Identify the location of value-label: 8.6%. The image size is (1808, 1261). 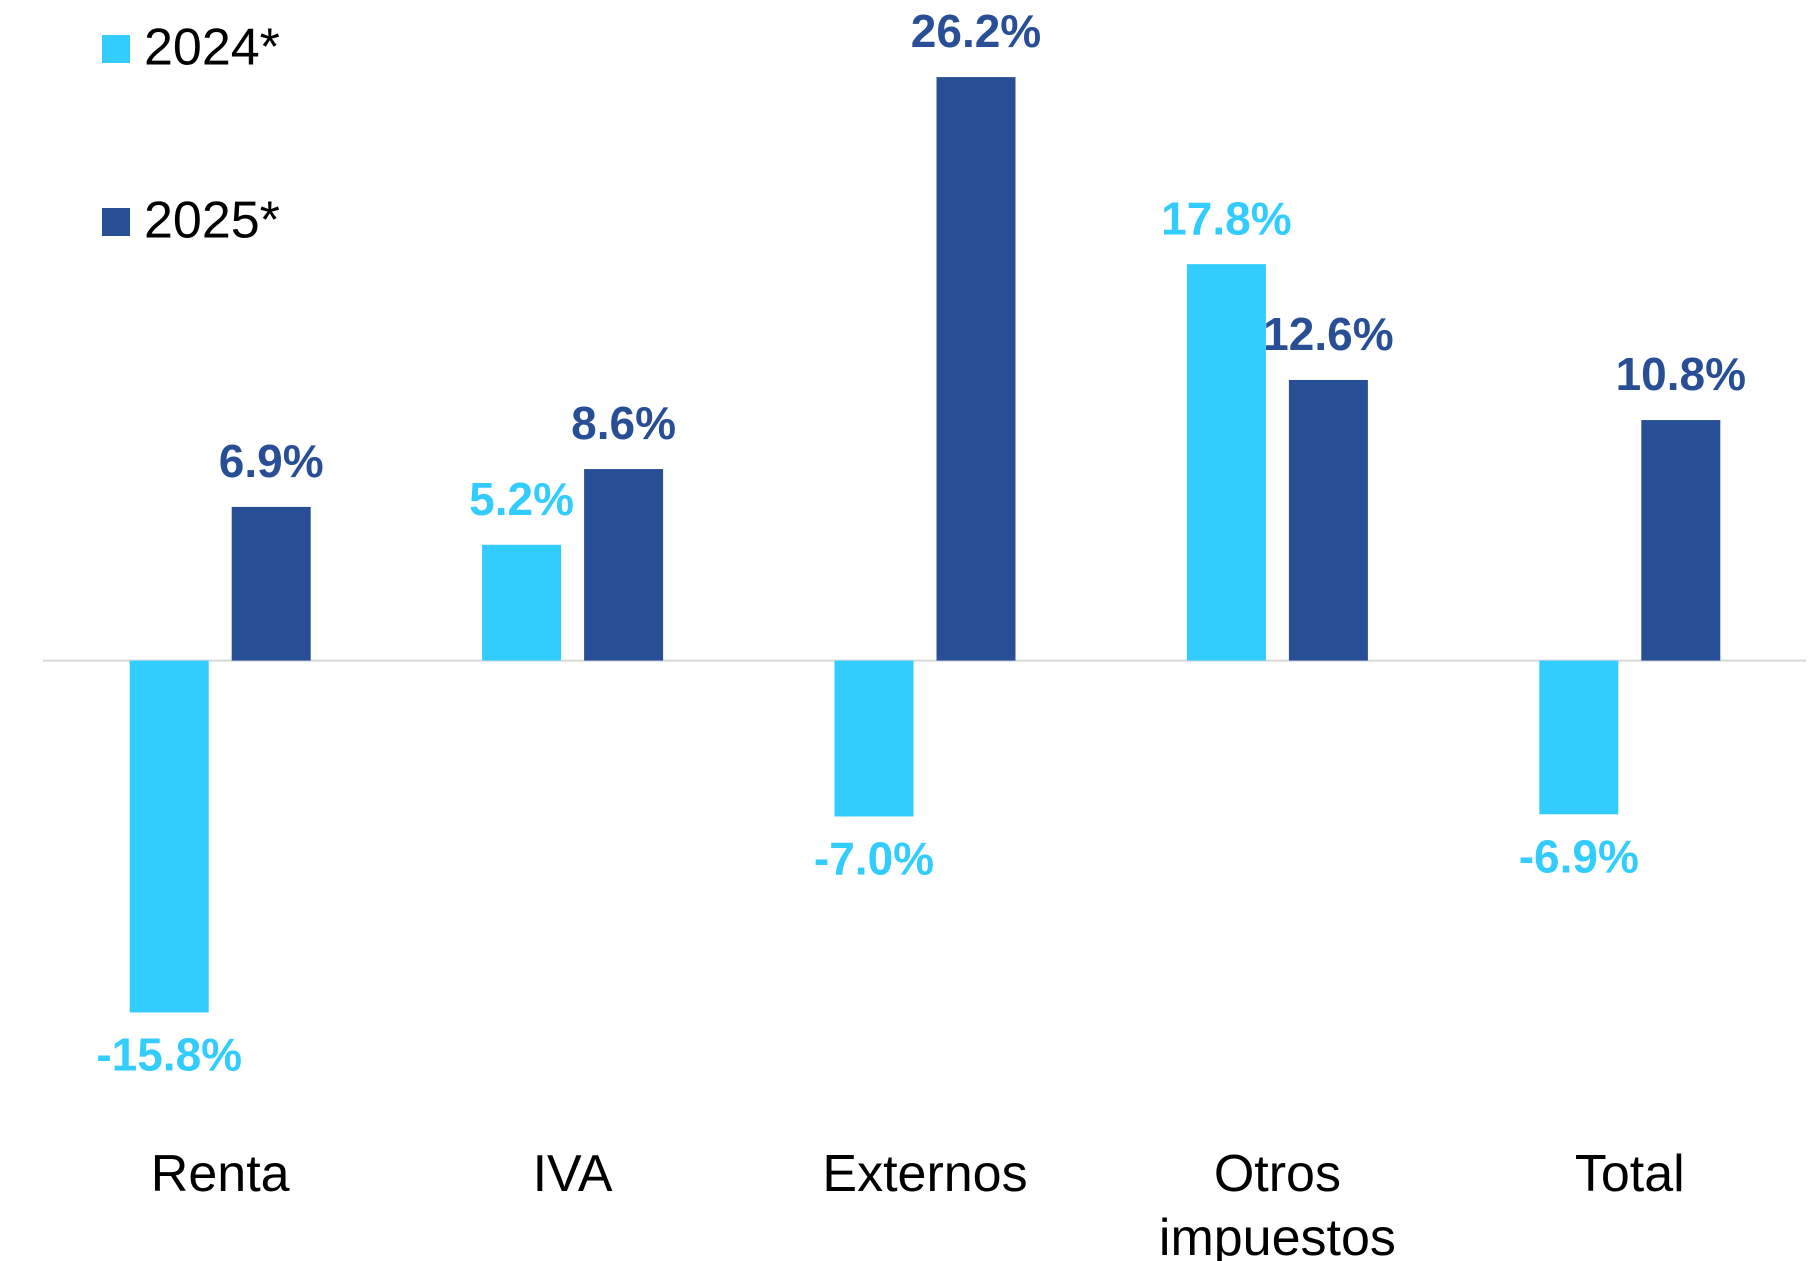
(623, 423).